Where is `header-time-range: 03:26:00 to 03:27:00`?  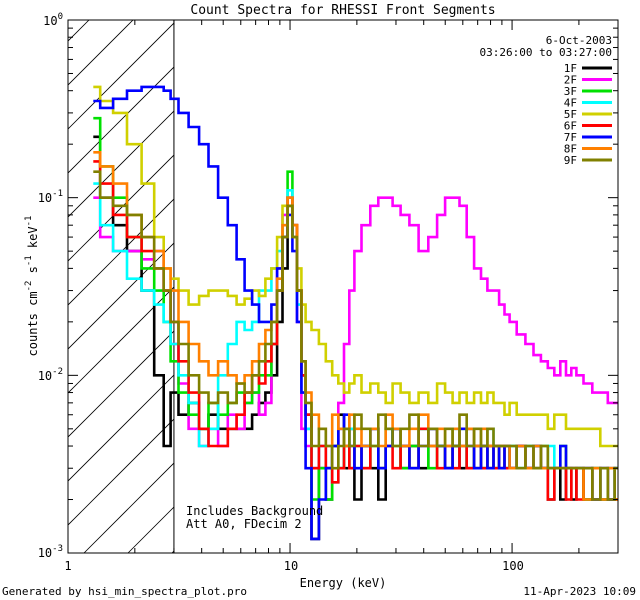
header-time-range: 03:26:00 to 03:27:00 is located at coordinates (546, 52).